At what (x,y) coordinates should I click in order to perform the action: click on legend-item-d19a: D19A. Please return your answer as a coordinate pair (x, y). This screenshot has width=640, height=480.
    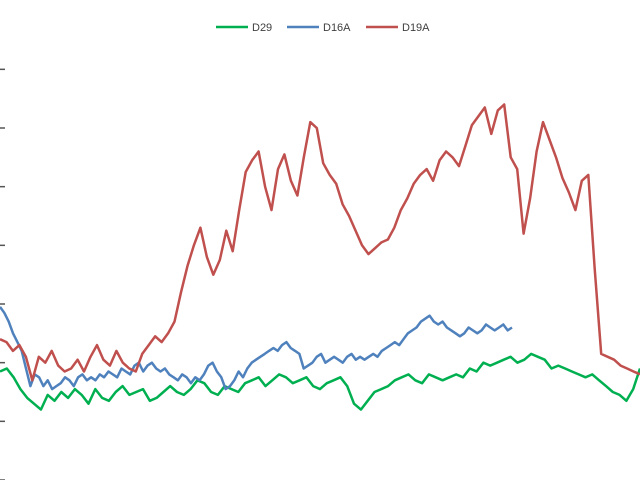
    Looking at the image, I should click on (398, 28).